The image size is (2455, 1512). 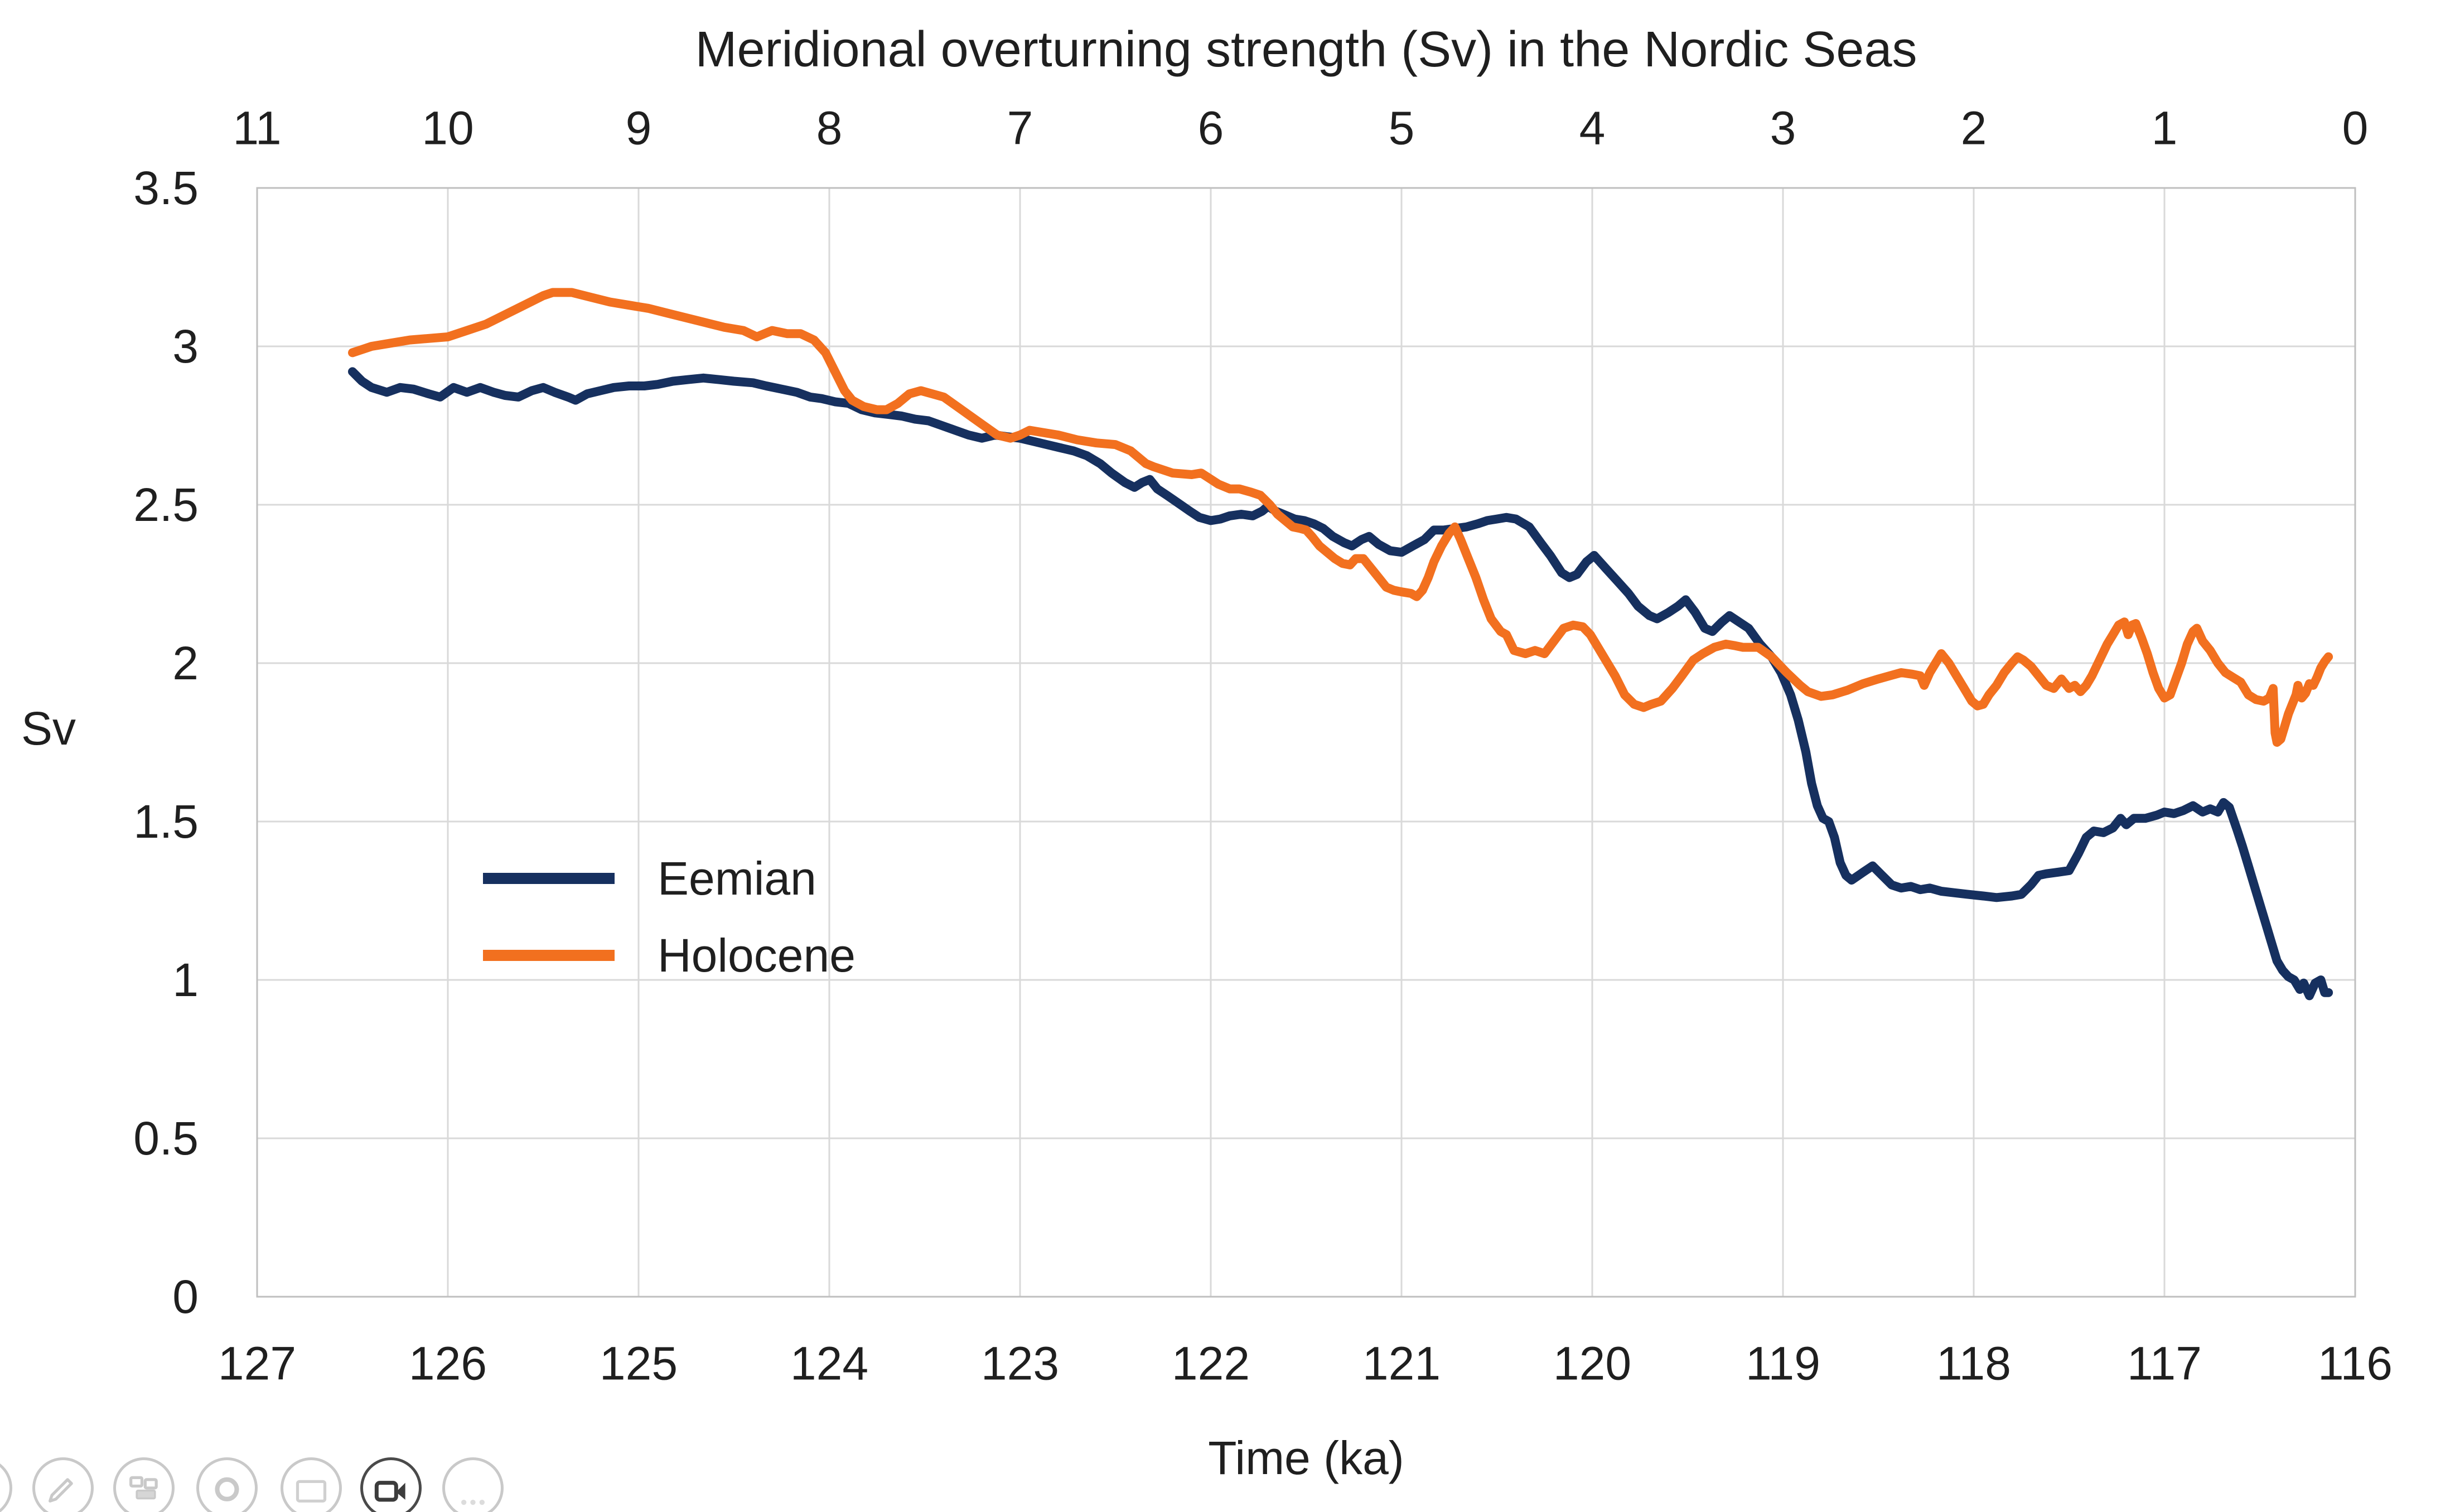 I want to click on pen-icon, so click(x=61, y=1490).